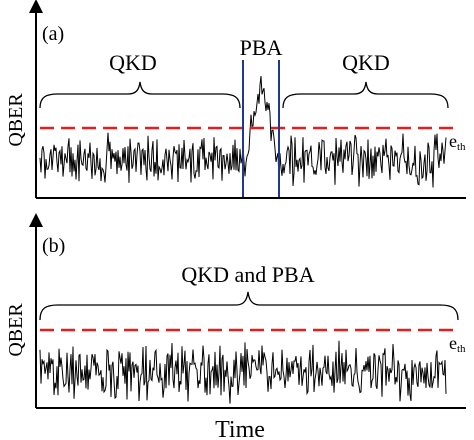  What do you see at coordinates (249, 306) in the screenshot?
I see `qkd-and-pba-region-brace` at bounding box center [249, 306].